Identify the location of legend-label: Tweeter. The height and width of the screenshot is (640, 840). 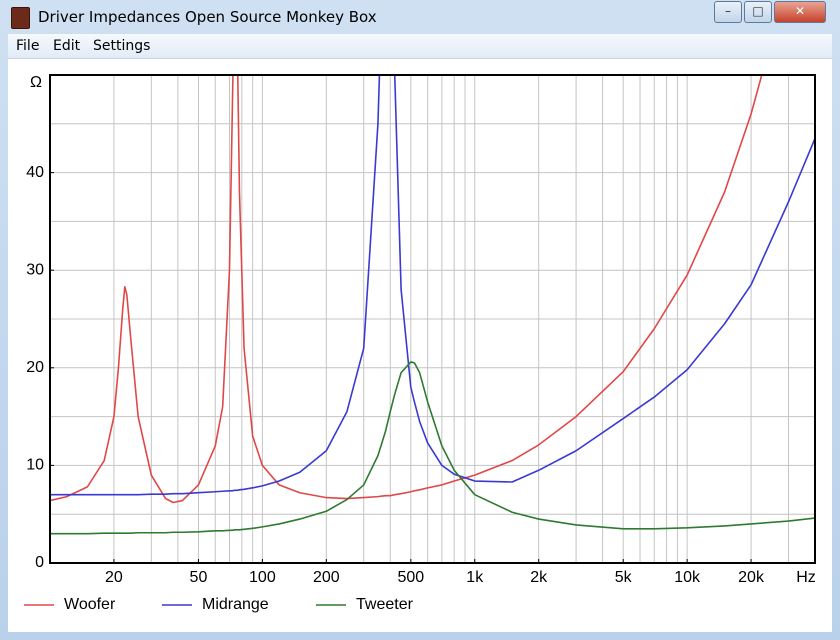
(385, 604).